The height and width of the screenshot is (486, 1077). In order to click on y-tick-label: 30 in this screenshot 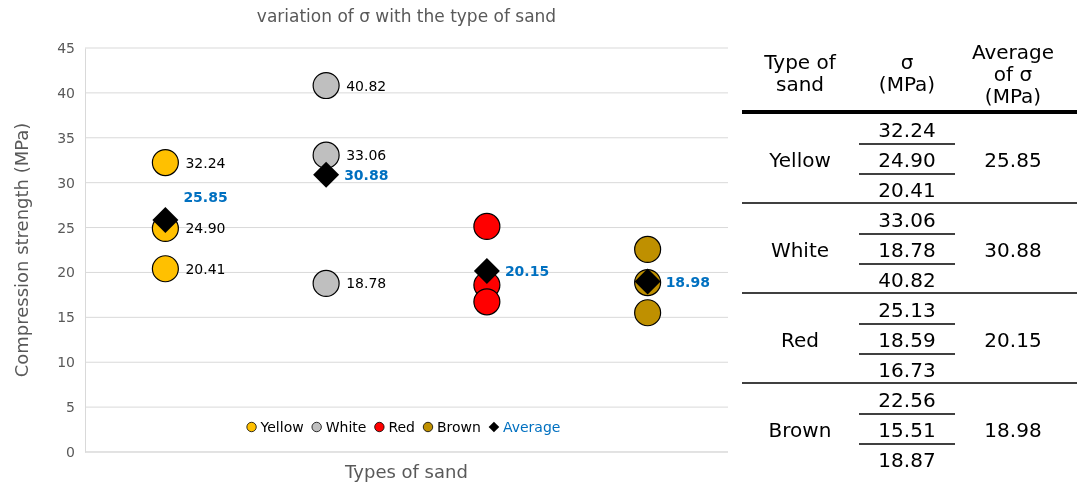, I will do `click(66, 182)`.